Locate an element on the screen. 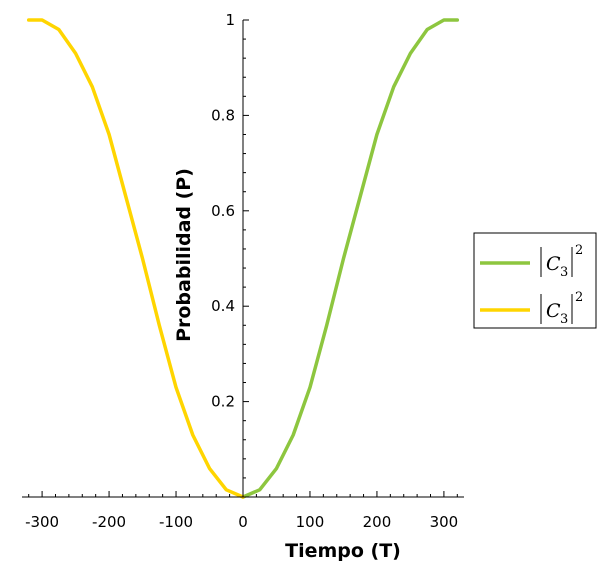 The height and width of the screenshot is (565, 597). y-tick-label: 0.4 is located at coordinates (223, 306).